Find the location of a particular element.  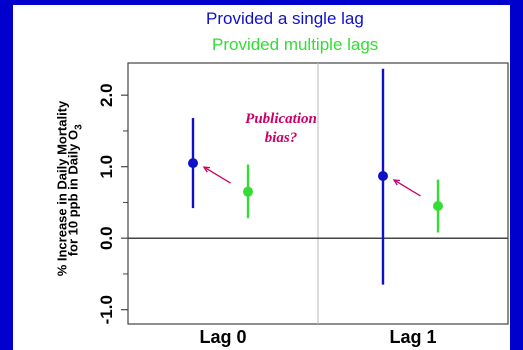

legend-multiple-lags: Provided multiple lags is located at coordinates (295, 44).